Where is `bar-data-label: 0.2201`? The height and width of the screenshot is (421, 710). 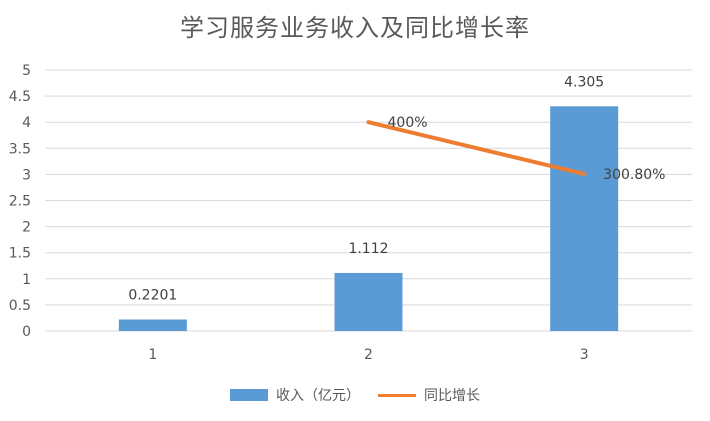 bar-data-label: 0.2201 is located at coordinates (152, 296).